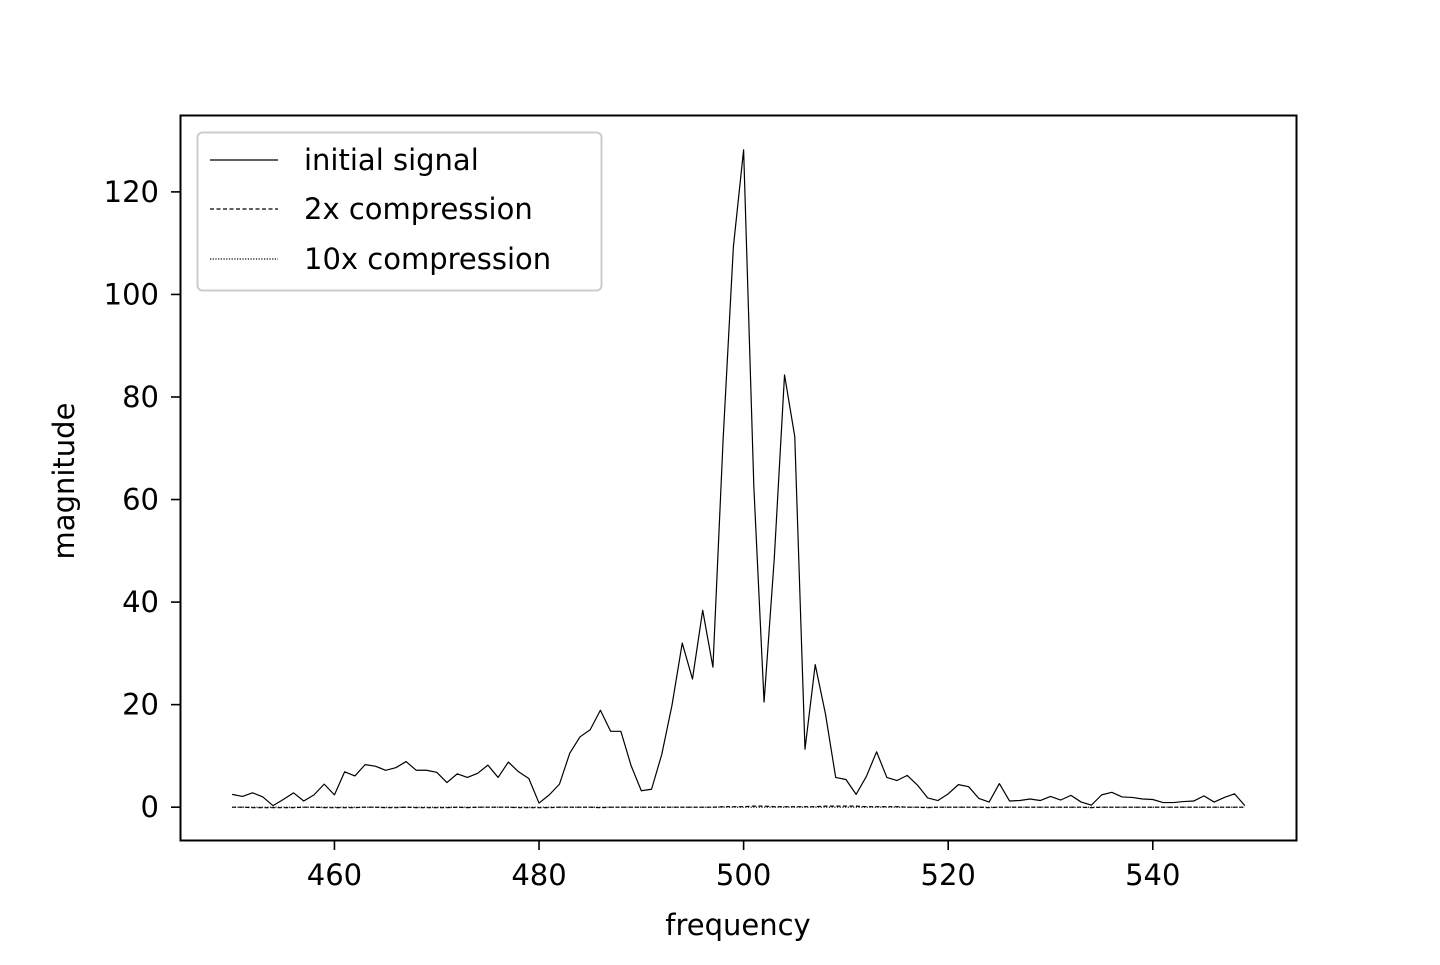  Describe the element at coordinates (743, 875) in the screenshot. I see `x-tick-label: 500` at that location.